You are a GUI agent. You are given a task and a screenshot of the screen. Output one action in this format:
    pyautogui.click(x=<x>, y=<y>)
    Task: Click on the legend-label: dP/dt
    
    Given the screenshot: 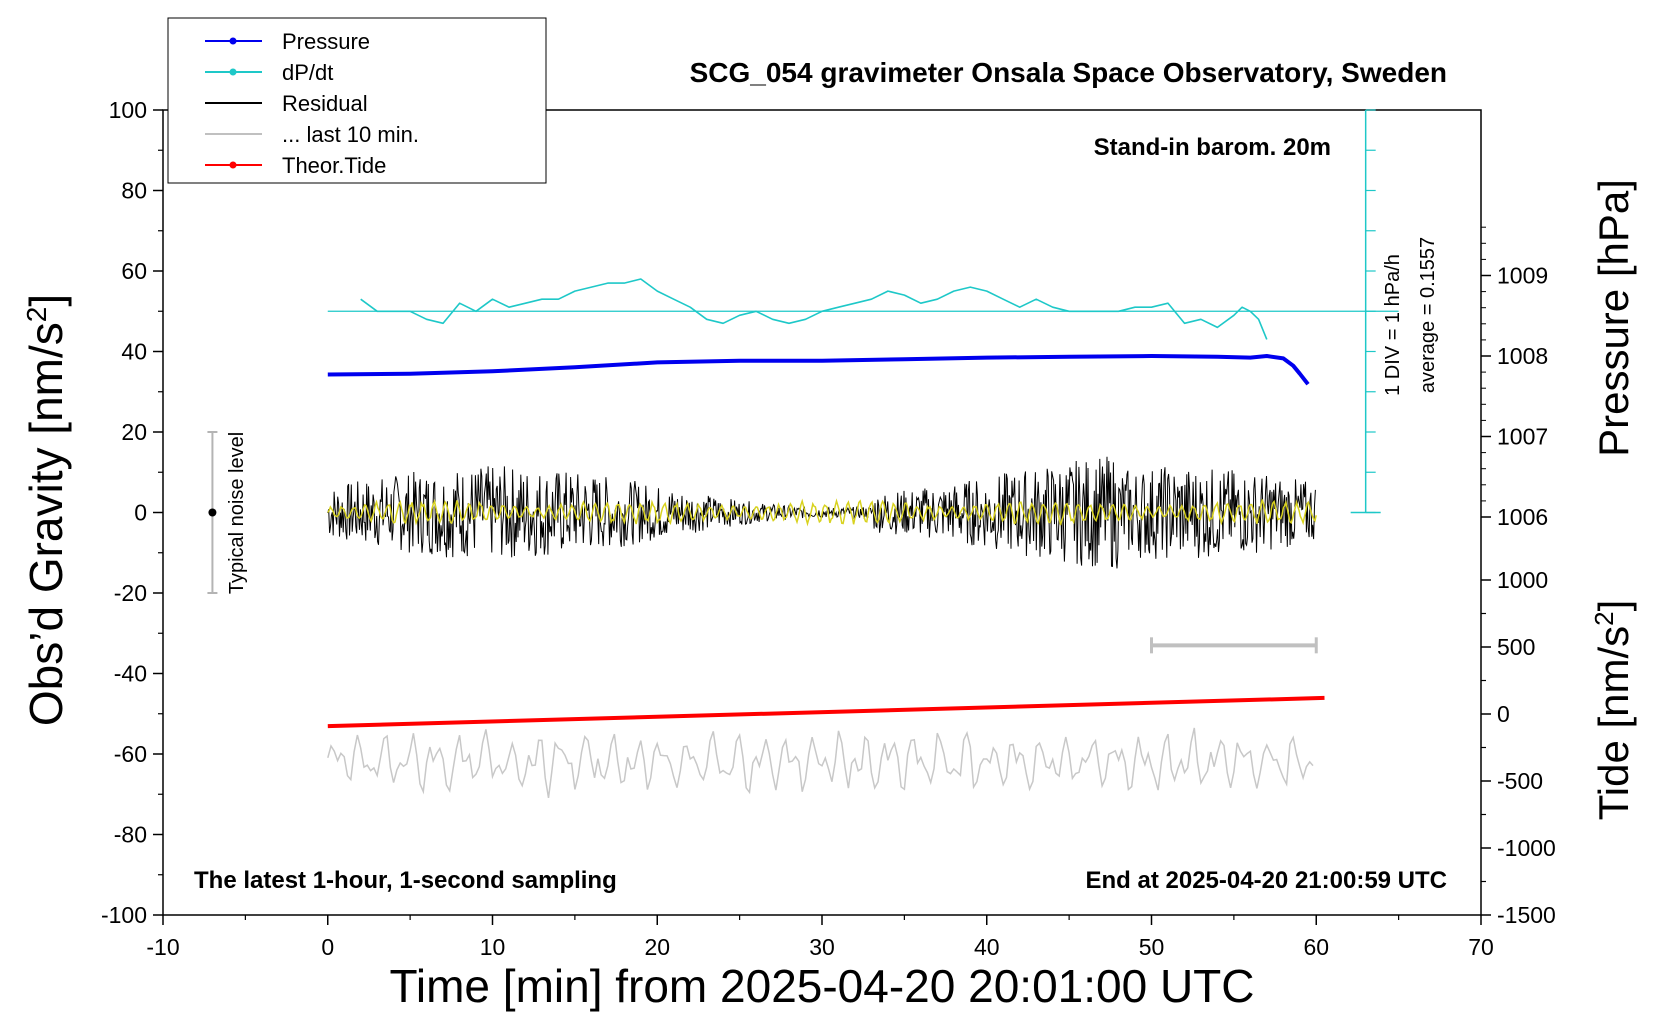 What is the action you would take?
    pyautogui.click(x=307, y=72)
    